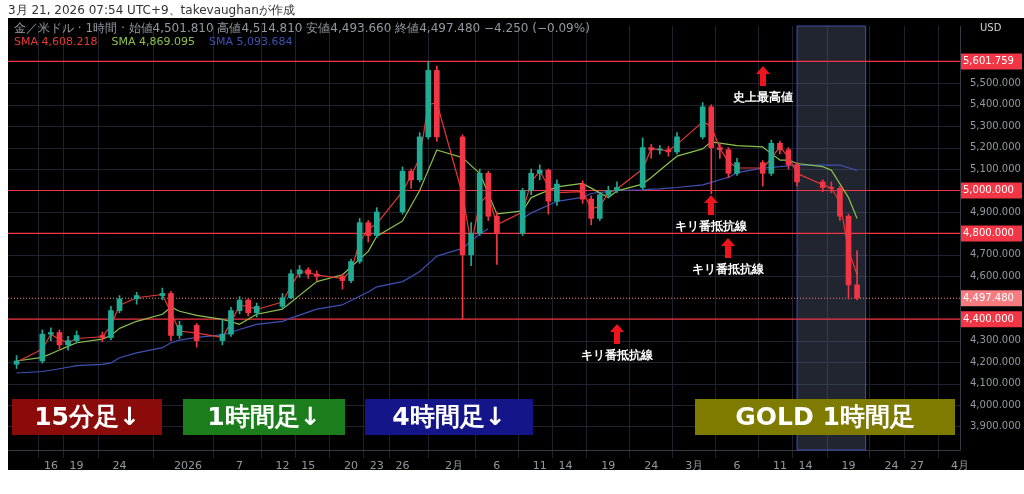 The height and width of the screenshot is (494, 1024). Describe the element at coordinates (988, 297) in the screenshot. I see `ref-line-label: 4,497.480` at that location.